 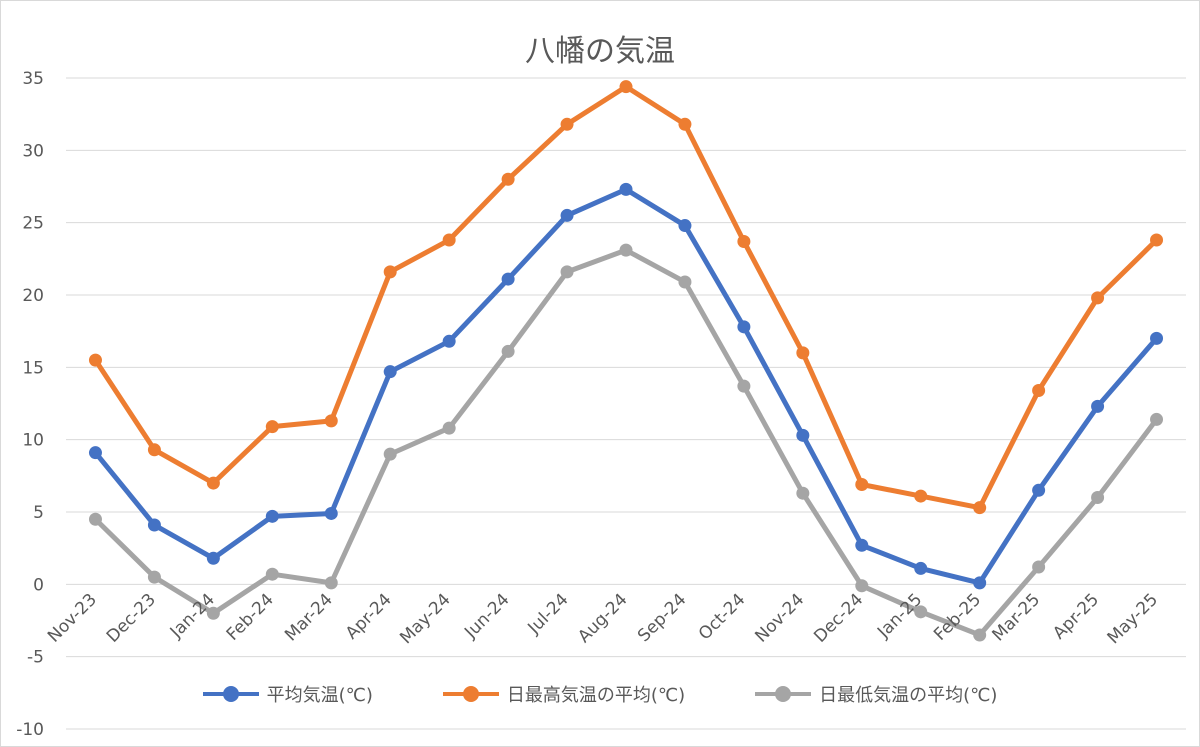 What do you see at coordinates (425, 619) in the screenshot?
I see `x-tick-label: May-24` at bounding box center [425, 619].